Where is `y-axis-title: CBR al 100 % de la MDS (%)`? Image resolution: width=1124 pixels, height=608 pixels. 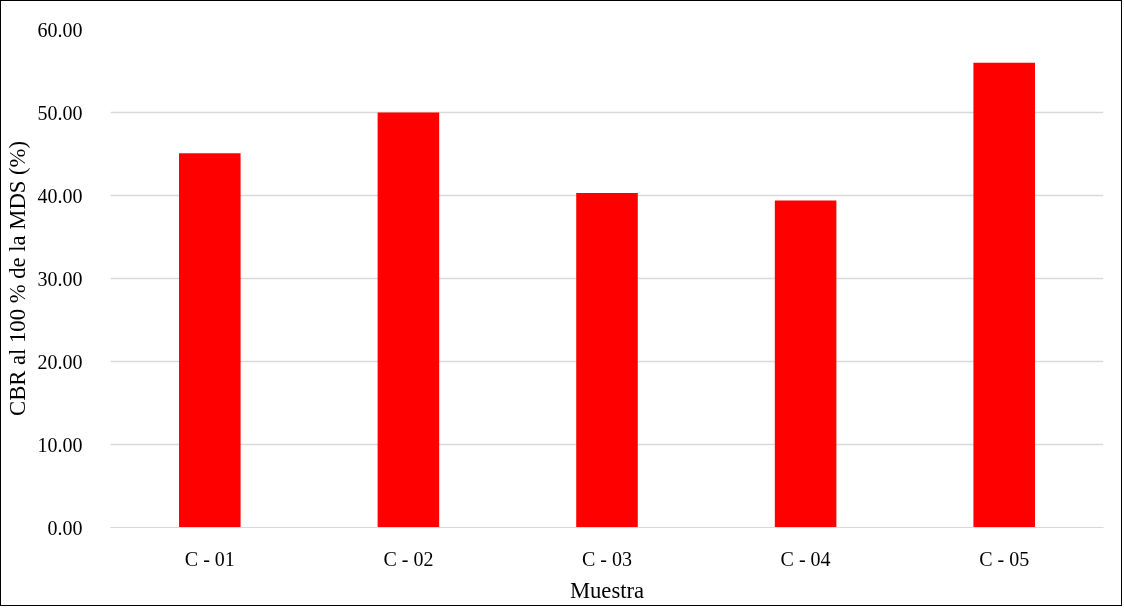 y-axis-title: CBR al 100 % de la MDS (%) is located at coordinates (17, 278).